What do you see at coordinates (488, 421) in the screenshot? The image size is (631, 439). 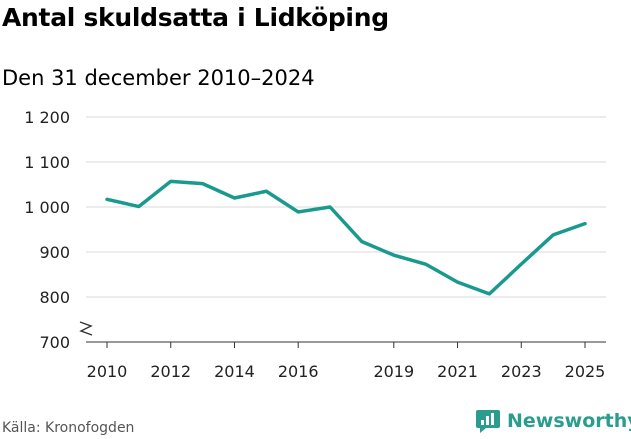 I see `newsworthy-logo-icon` at bounding box center [488, 421].